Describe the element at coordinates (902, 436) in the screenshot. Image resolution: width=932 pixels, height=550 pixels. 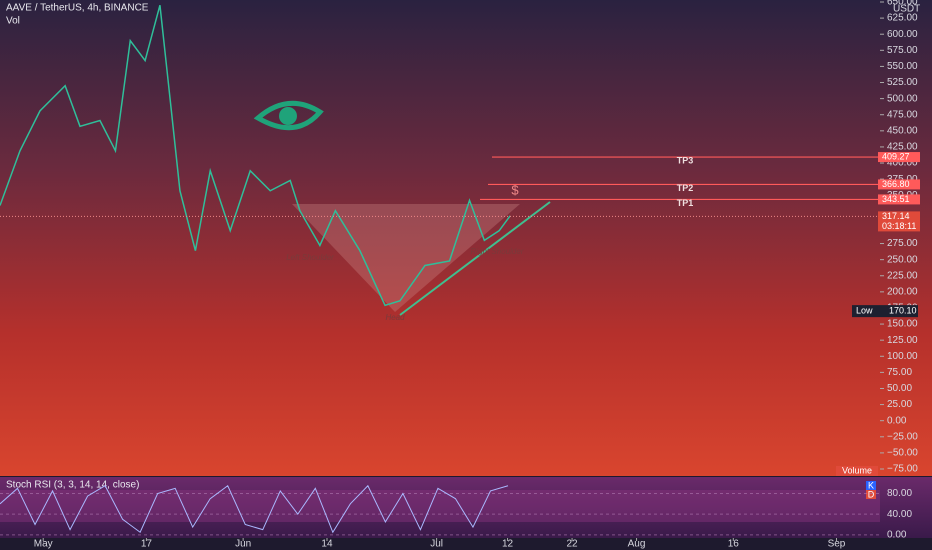
I see `y-tick-label: −25.00` at that location.